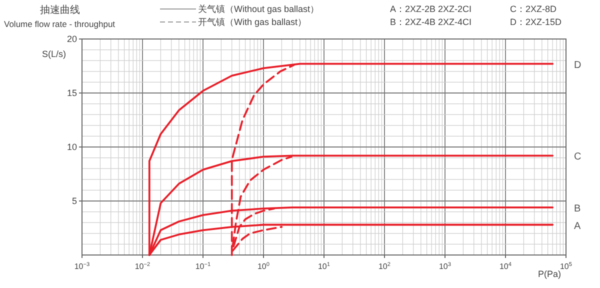 The image size is (600, 288). What do you see at coordinates (431, 9) in the screenshot?
I see `text: A：2XZ-2B 2XZ-2CI` at bounding box center [431, 9].